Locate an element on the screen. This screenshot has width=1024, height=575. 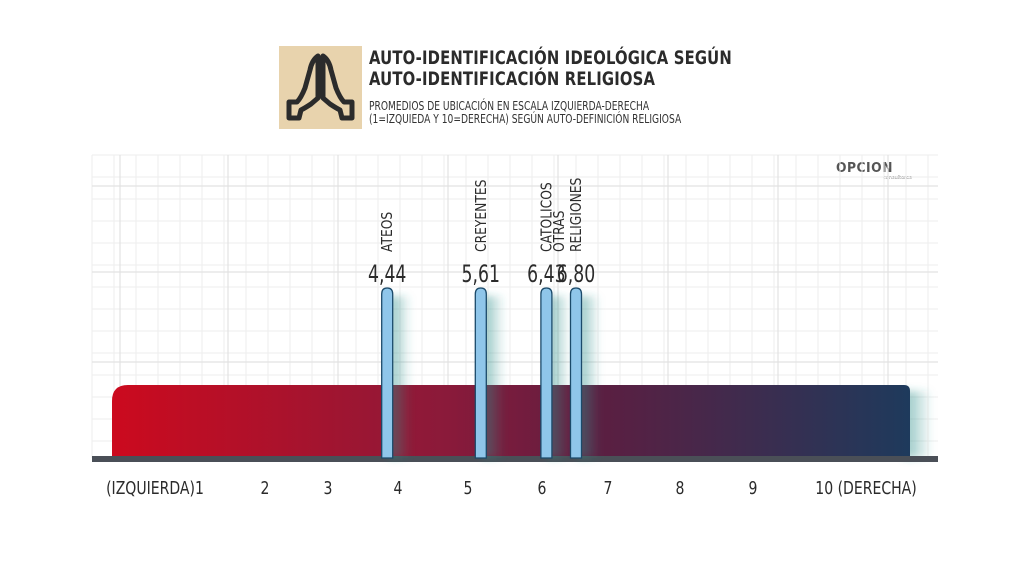
value-label: 5,61 is located at coordinates (481, 274).